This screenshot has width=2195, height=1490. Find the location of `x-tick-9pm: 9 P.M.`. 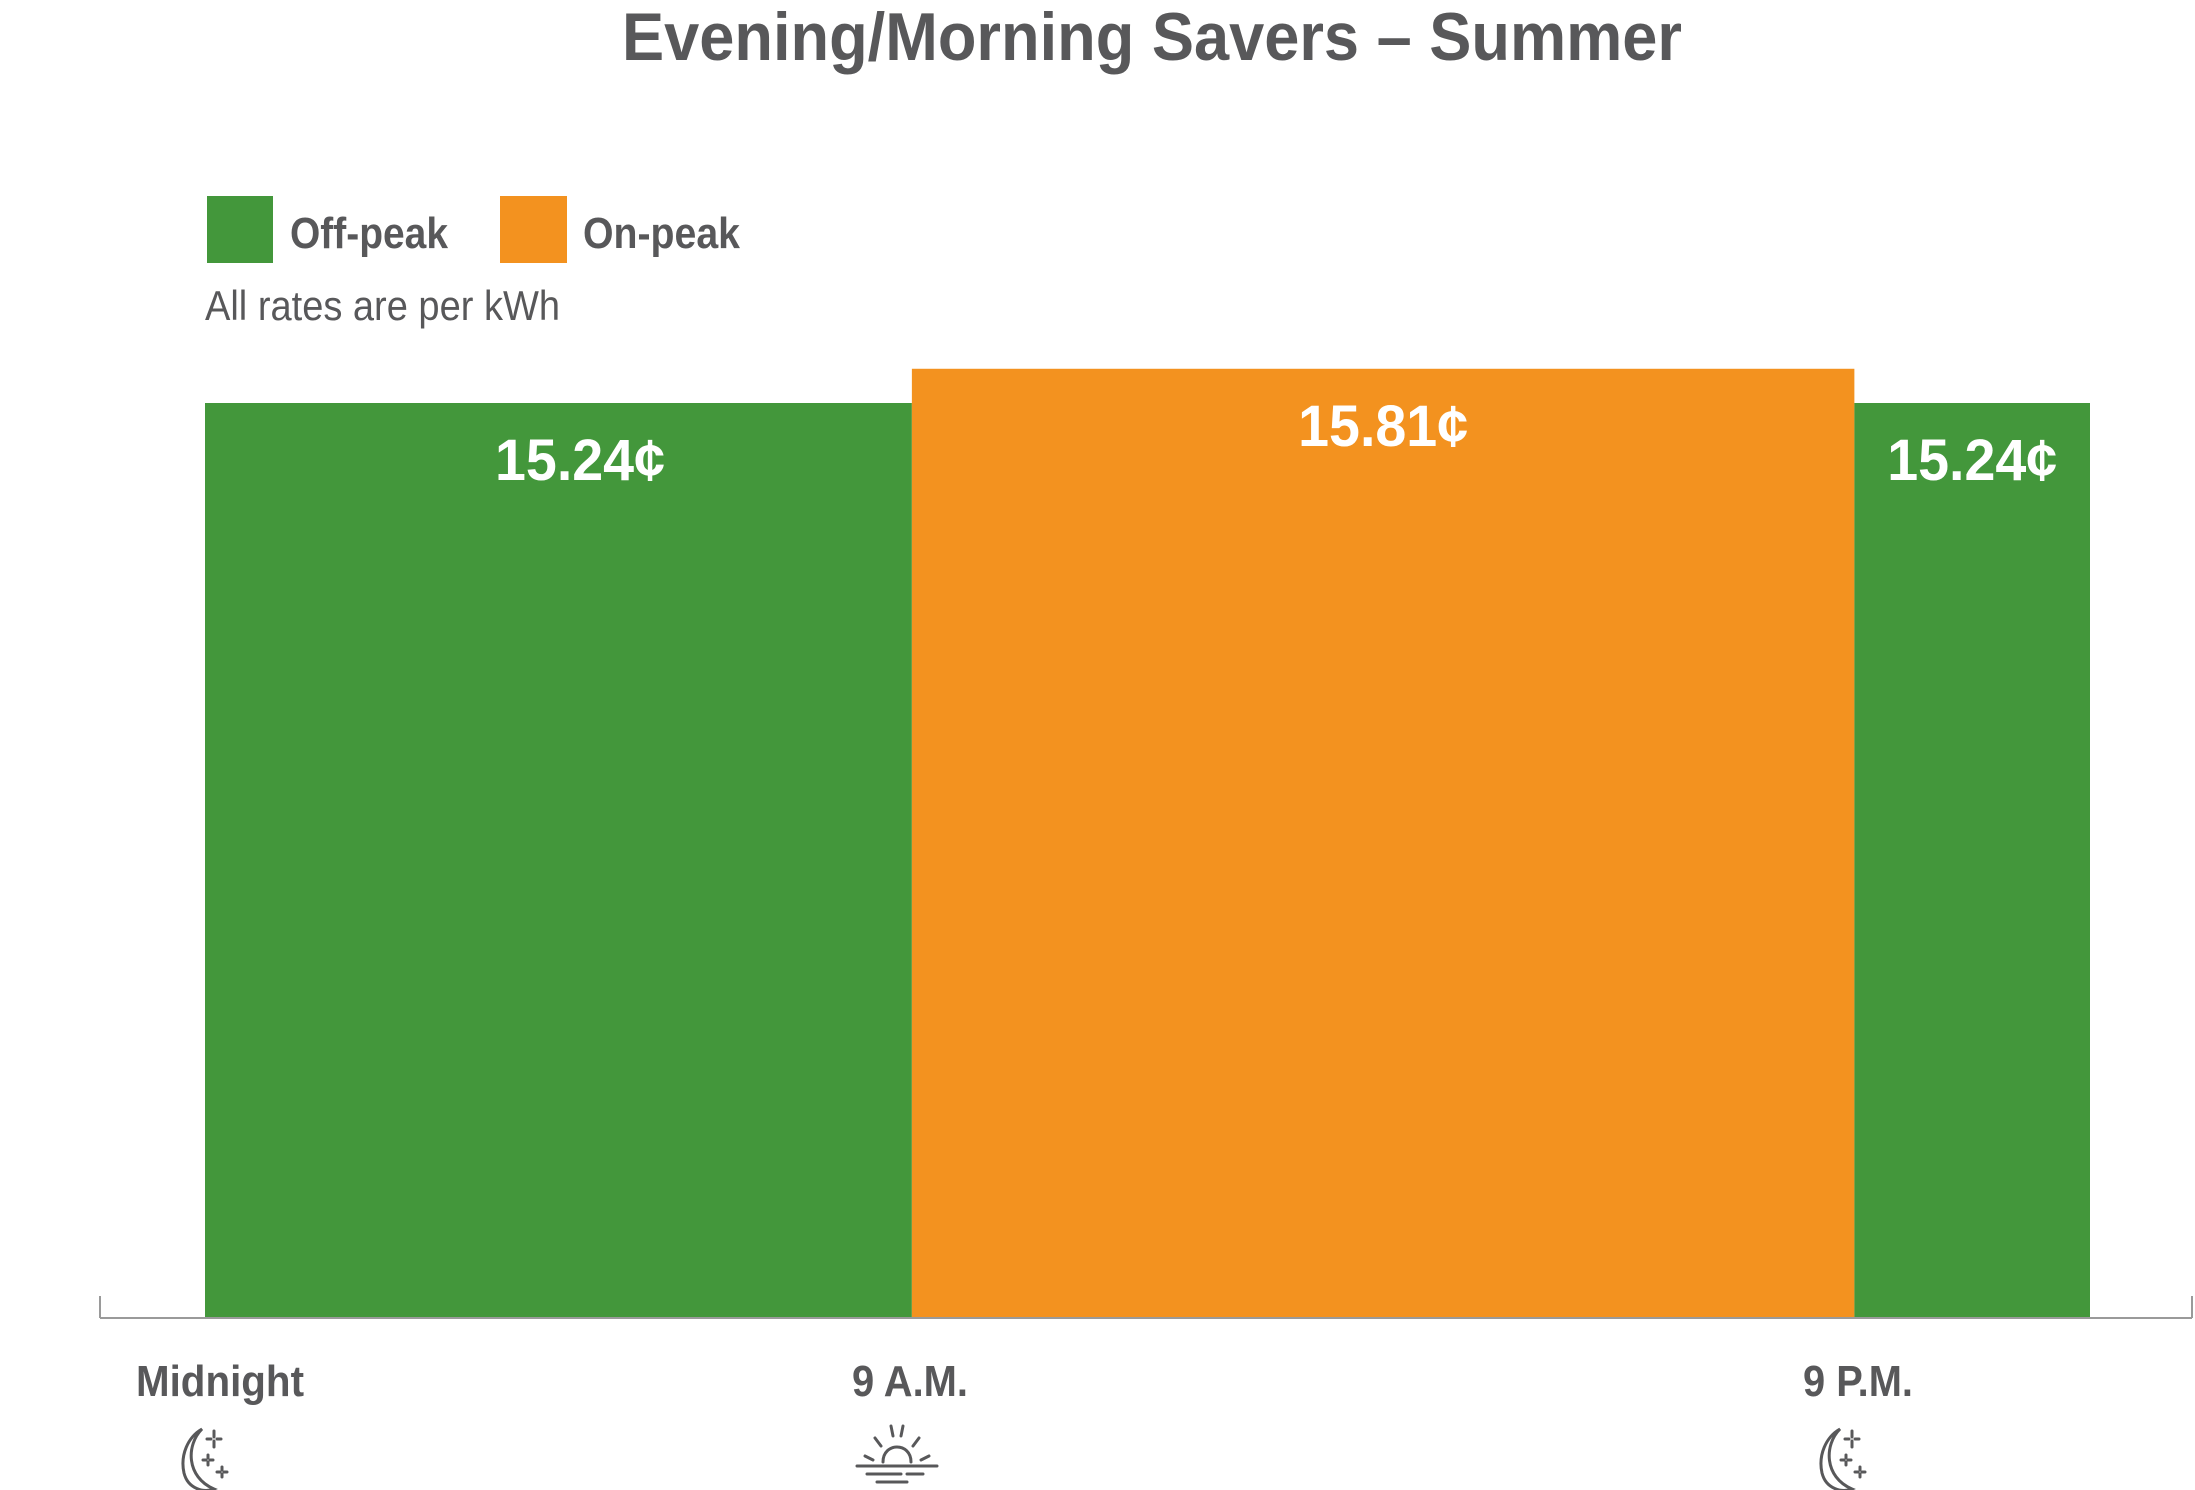

x-tick-9pm: 9 P.M. is located at coordinates (1858, 1423).